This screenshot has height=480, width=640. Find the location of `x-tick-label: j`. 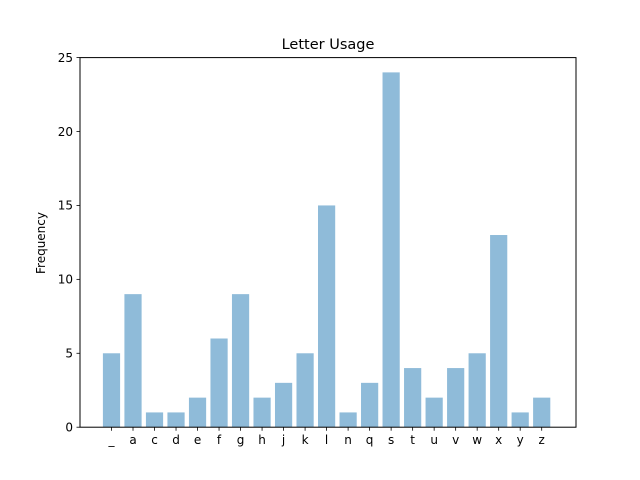

x-tick-label: j is located at coordinates (283, 440).